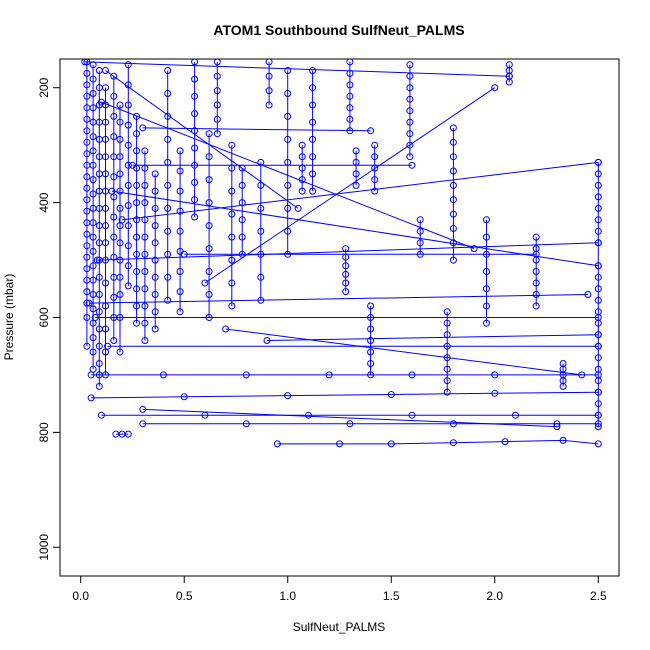 This screenshot has height=650, width=650. Describe the element at coordinates (44, 317) in the screenshot. I see `y-tick-label: 600` at that location.